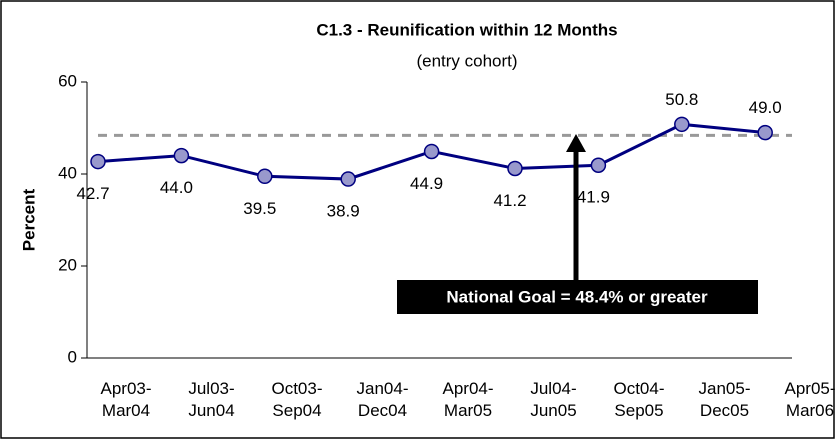 This screenshot has height=439, width=835. Describe the element at coordinates (639, 399) in the screenshot. I see `x-tick-label: Oct04-Sep05` at that location.